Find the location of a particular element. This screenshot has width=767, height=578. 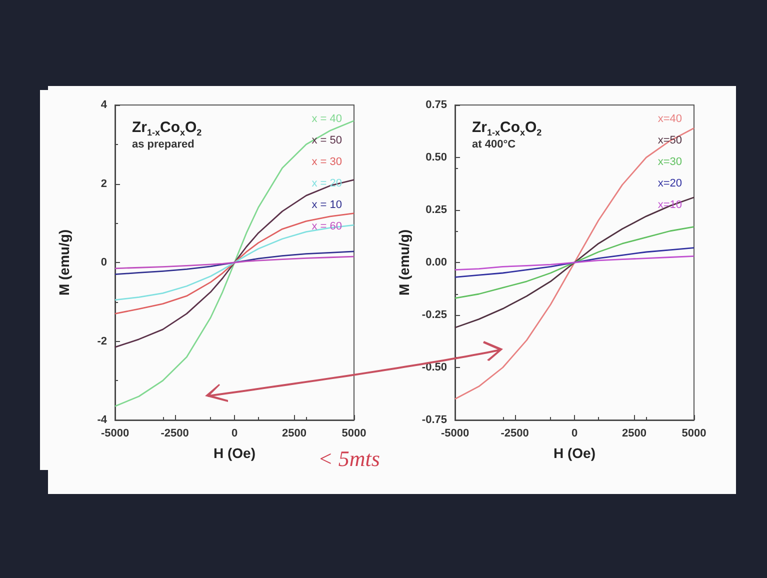

text: at 400°C is located at coordinates (494, 144).